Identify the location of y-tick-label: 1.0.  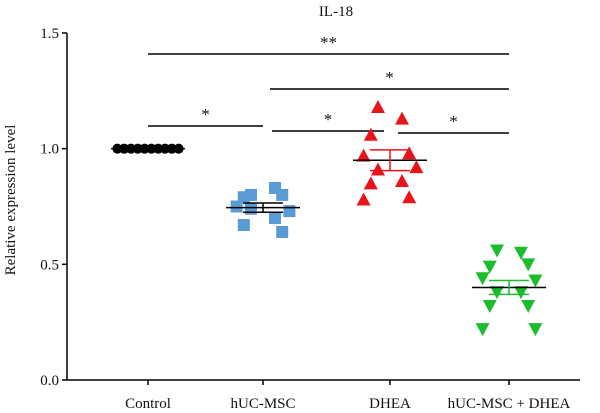
(49, 150).